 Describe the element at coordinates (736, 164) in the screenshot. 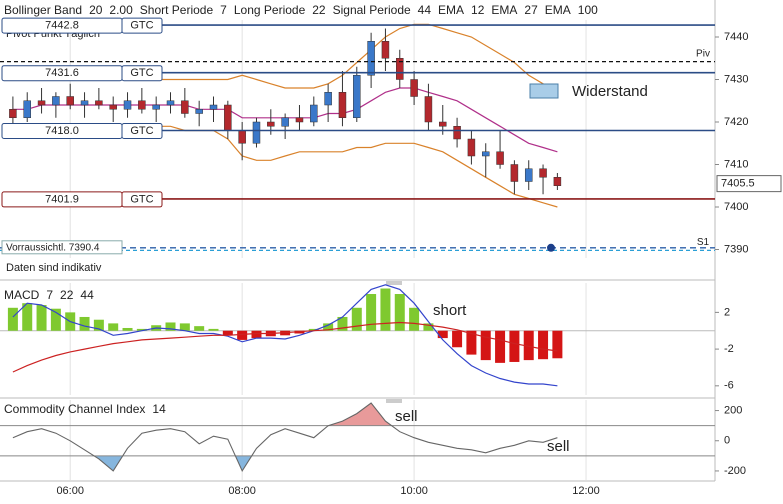

I see `y-tick-label: 7410` at that location.